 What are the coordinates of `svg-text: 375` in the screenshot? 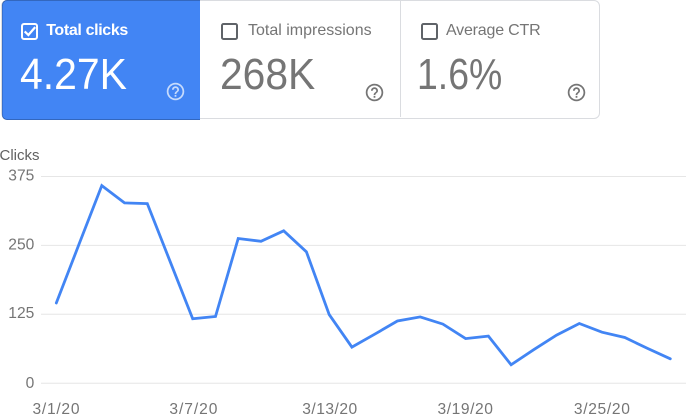 It's located at (21, 175).